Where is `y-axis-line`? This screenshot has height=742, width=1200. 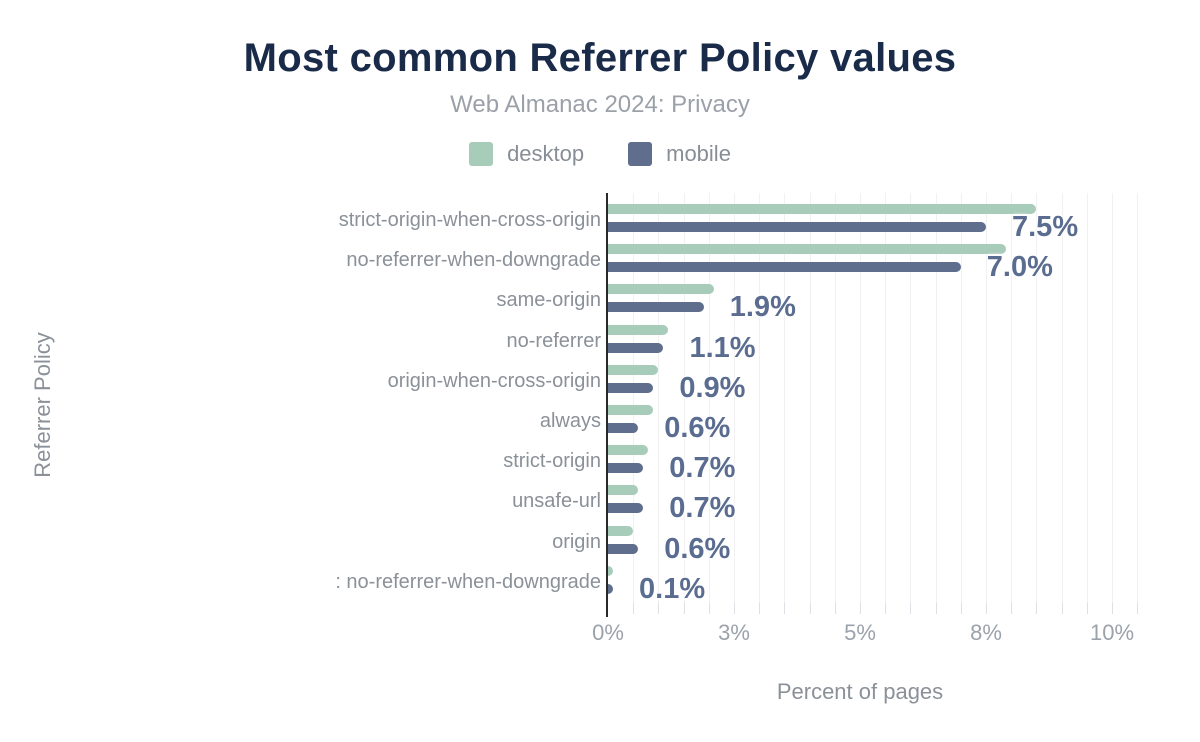
y-axis-line is located at coordinates (607, 405).